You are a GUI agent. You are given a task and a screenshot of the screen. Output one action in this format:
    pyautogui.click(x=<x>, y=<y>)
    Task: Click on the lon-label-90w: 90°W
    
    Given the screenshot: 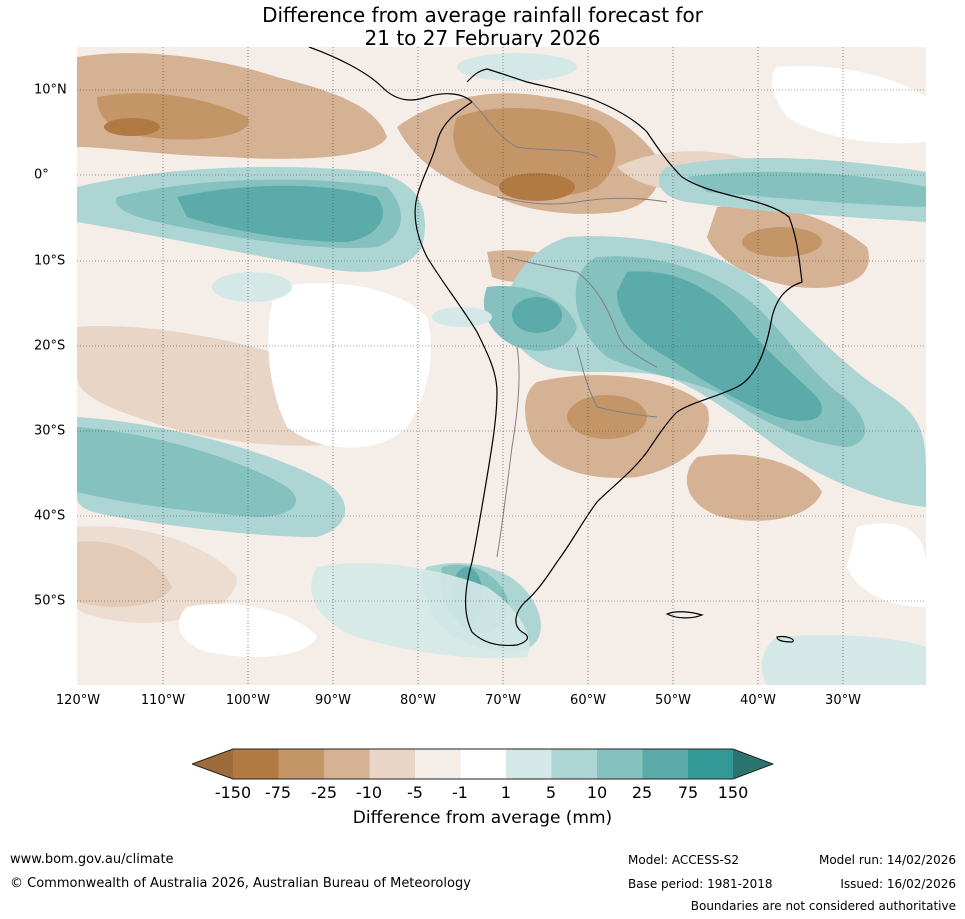 What is the action you would take?
    pyautogui.click(x=333, y=700)
    